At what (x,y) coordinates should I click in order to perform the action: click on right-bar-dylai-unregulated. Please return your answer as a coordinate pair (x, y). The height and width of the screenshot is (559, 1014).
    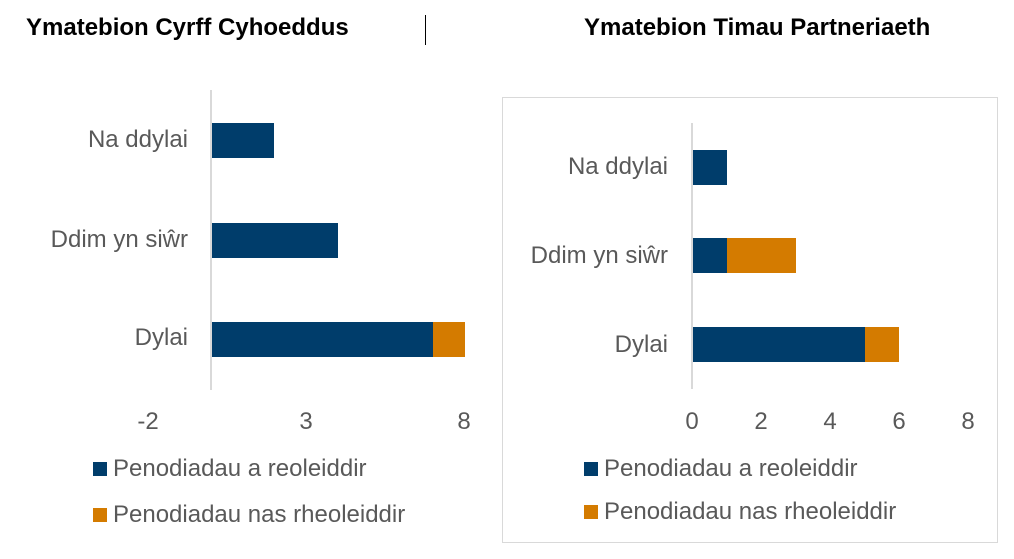
    Looking at the image, I should click on (882, 344).